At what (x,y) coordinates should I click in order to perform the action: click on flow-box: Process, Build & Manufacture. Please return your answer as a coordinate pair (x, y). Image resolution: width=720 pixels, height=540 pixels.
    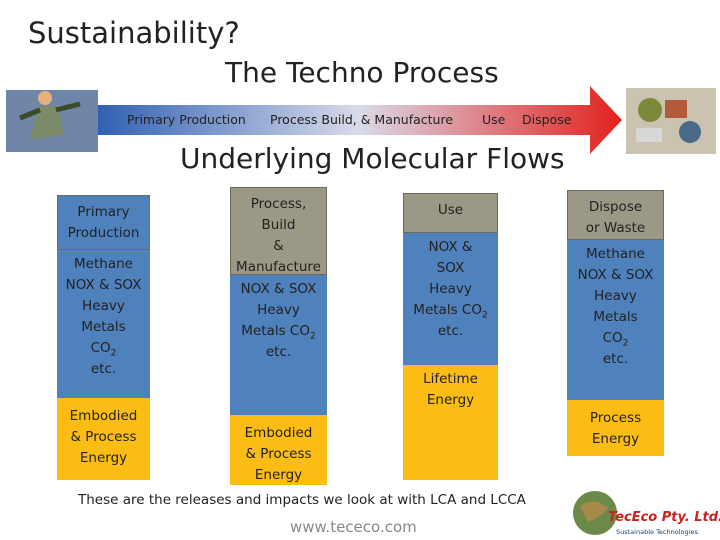
    Looking at the image, I should click on (278, 231).